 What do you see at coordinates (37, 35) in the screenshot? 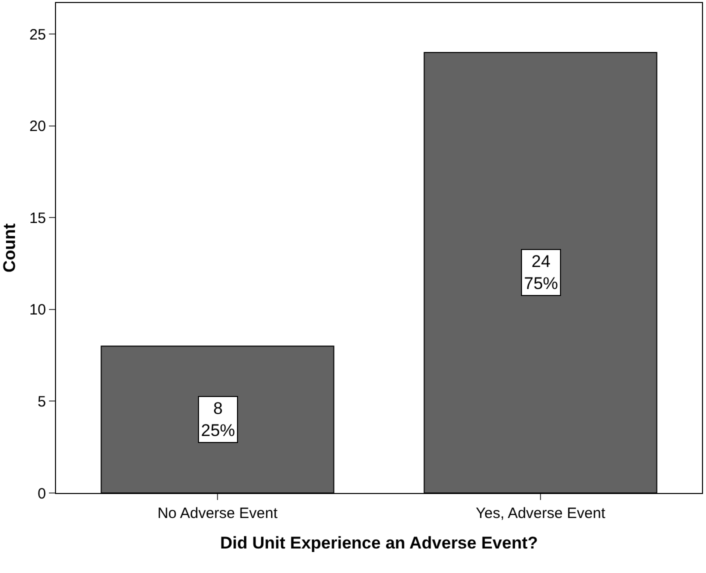
I see `y-tick-label: 25` at bounding box center [37, 35].